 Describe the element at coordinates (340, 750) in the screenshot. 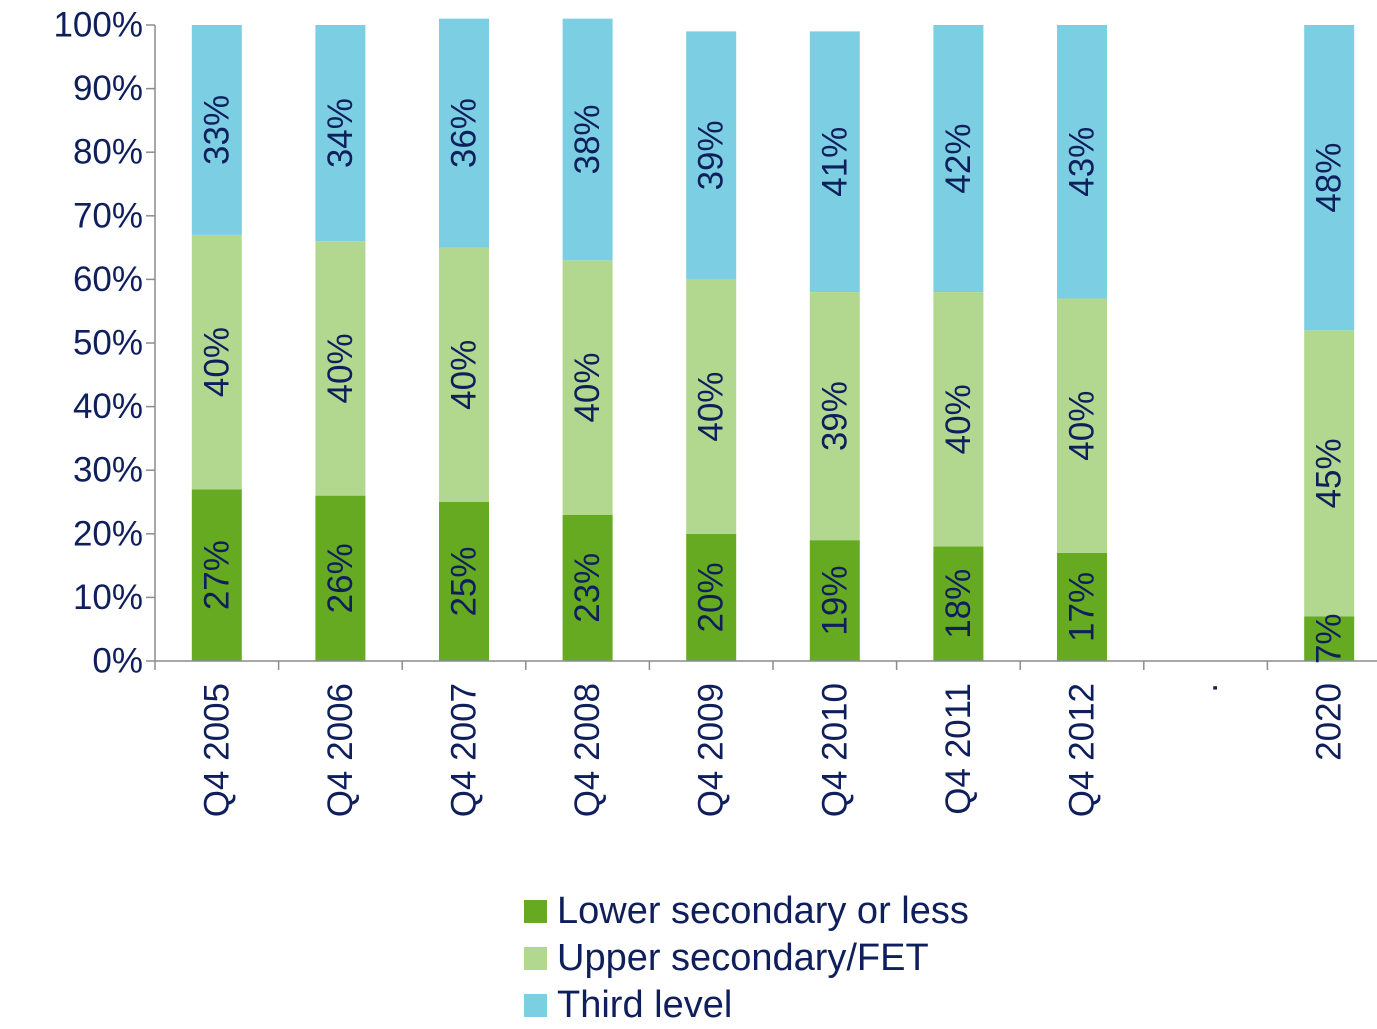

I see `x-category-label-q4-2006: Q4 2006` at that location.